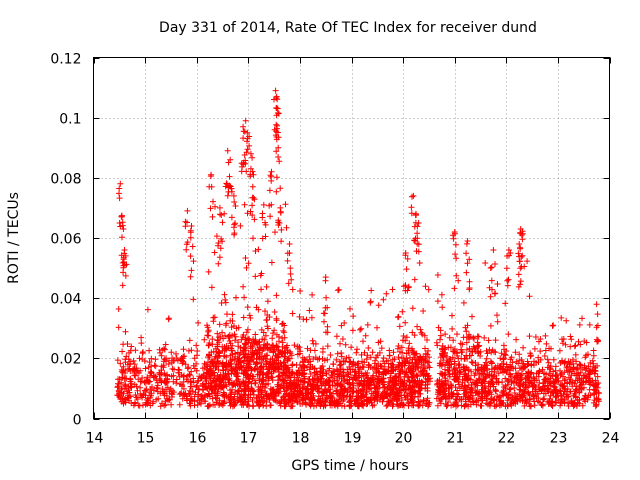 Image resolution: width=640 pixels, height=480 pixels. Describe the element at coordinates (70, 120) in the screenshot. I see `y-tick-label: 0.1` at that location.